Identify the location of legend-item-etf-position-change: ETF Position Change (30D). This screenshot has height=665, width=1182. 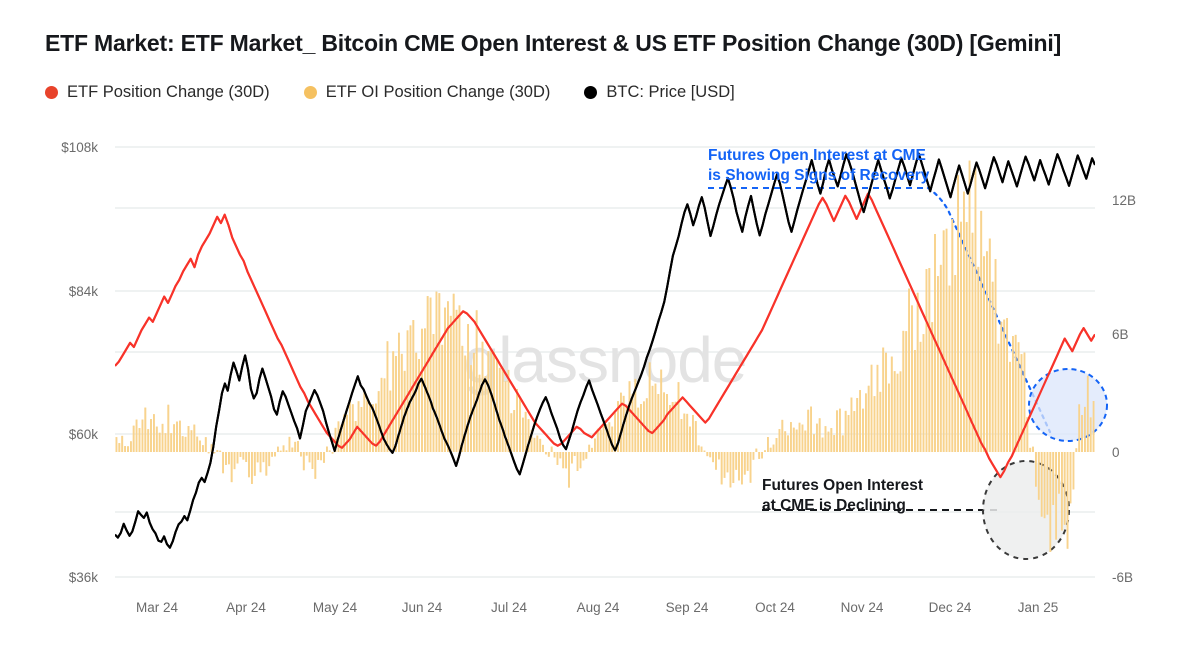
(157, 92).